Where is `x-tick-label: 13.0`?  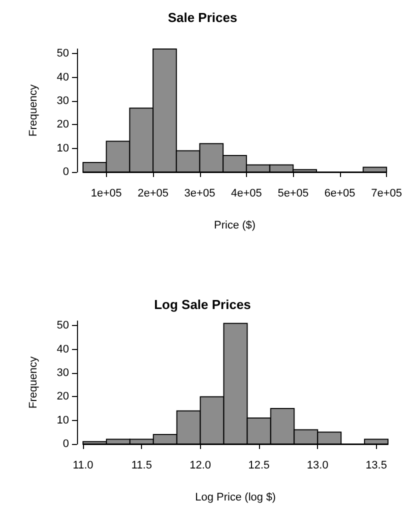 x-tick-label: 13.0 is located at coordinates (317, 466).